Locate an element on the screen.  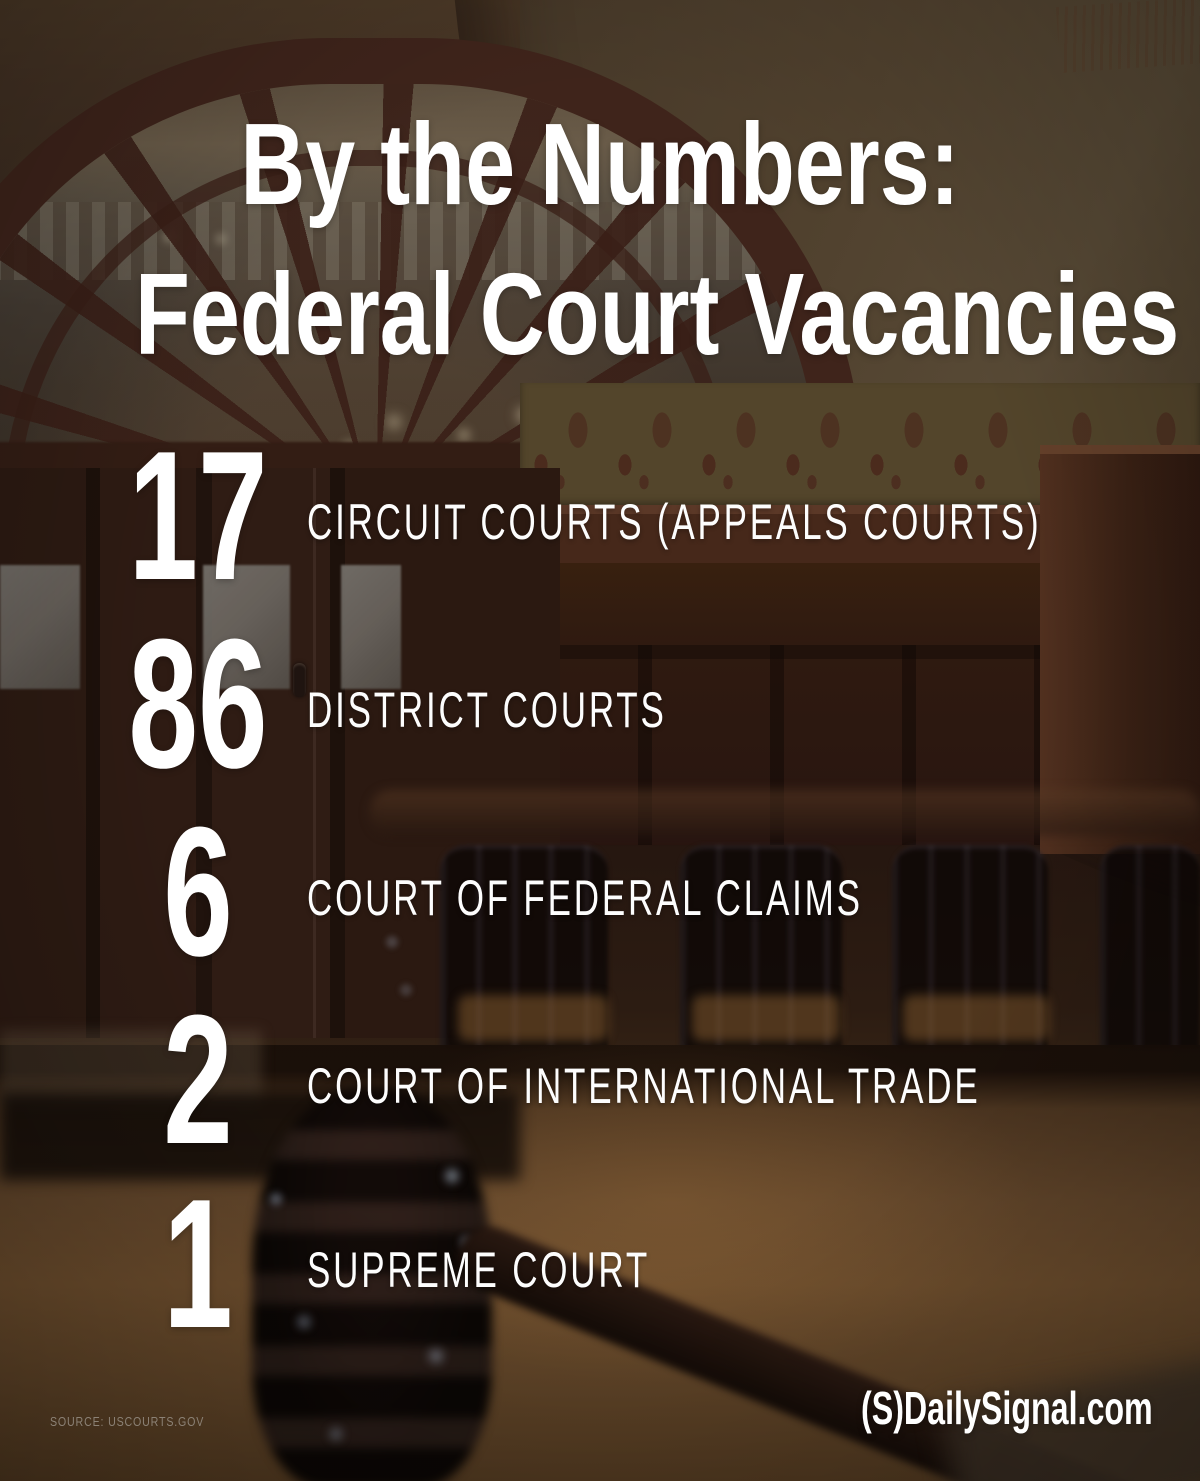
stat-row-supreme-court: 1 SUPREME COURT is located at coordinates (600, 1267).